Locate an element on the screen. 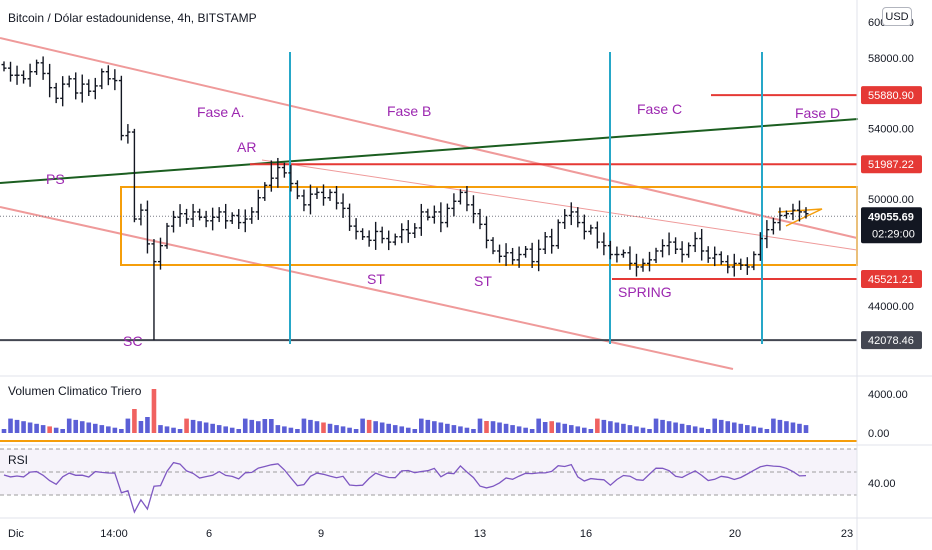  annotation-st-2: ST is located at coordinates (483, 281).